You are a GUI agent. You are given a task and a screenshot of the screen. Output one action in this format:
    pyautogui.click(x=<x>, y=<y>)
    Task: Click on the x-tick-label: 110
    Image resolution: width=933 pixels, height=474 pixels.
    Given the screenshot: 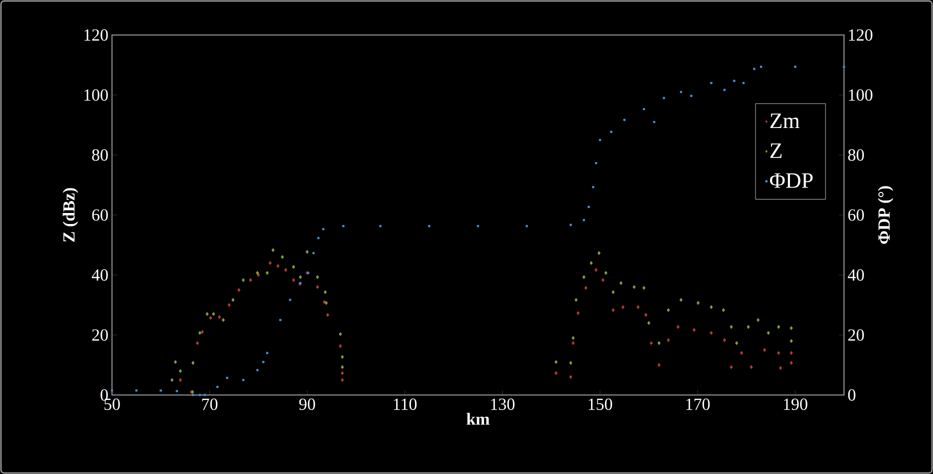 What is the action you would take?
    pyautogui.click(x=405, y=404)
    